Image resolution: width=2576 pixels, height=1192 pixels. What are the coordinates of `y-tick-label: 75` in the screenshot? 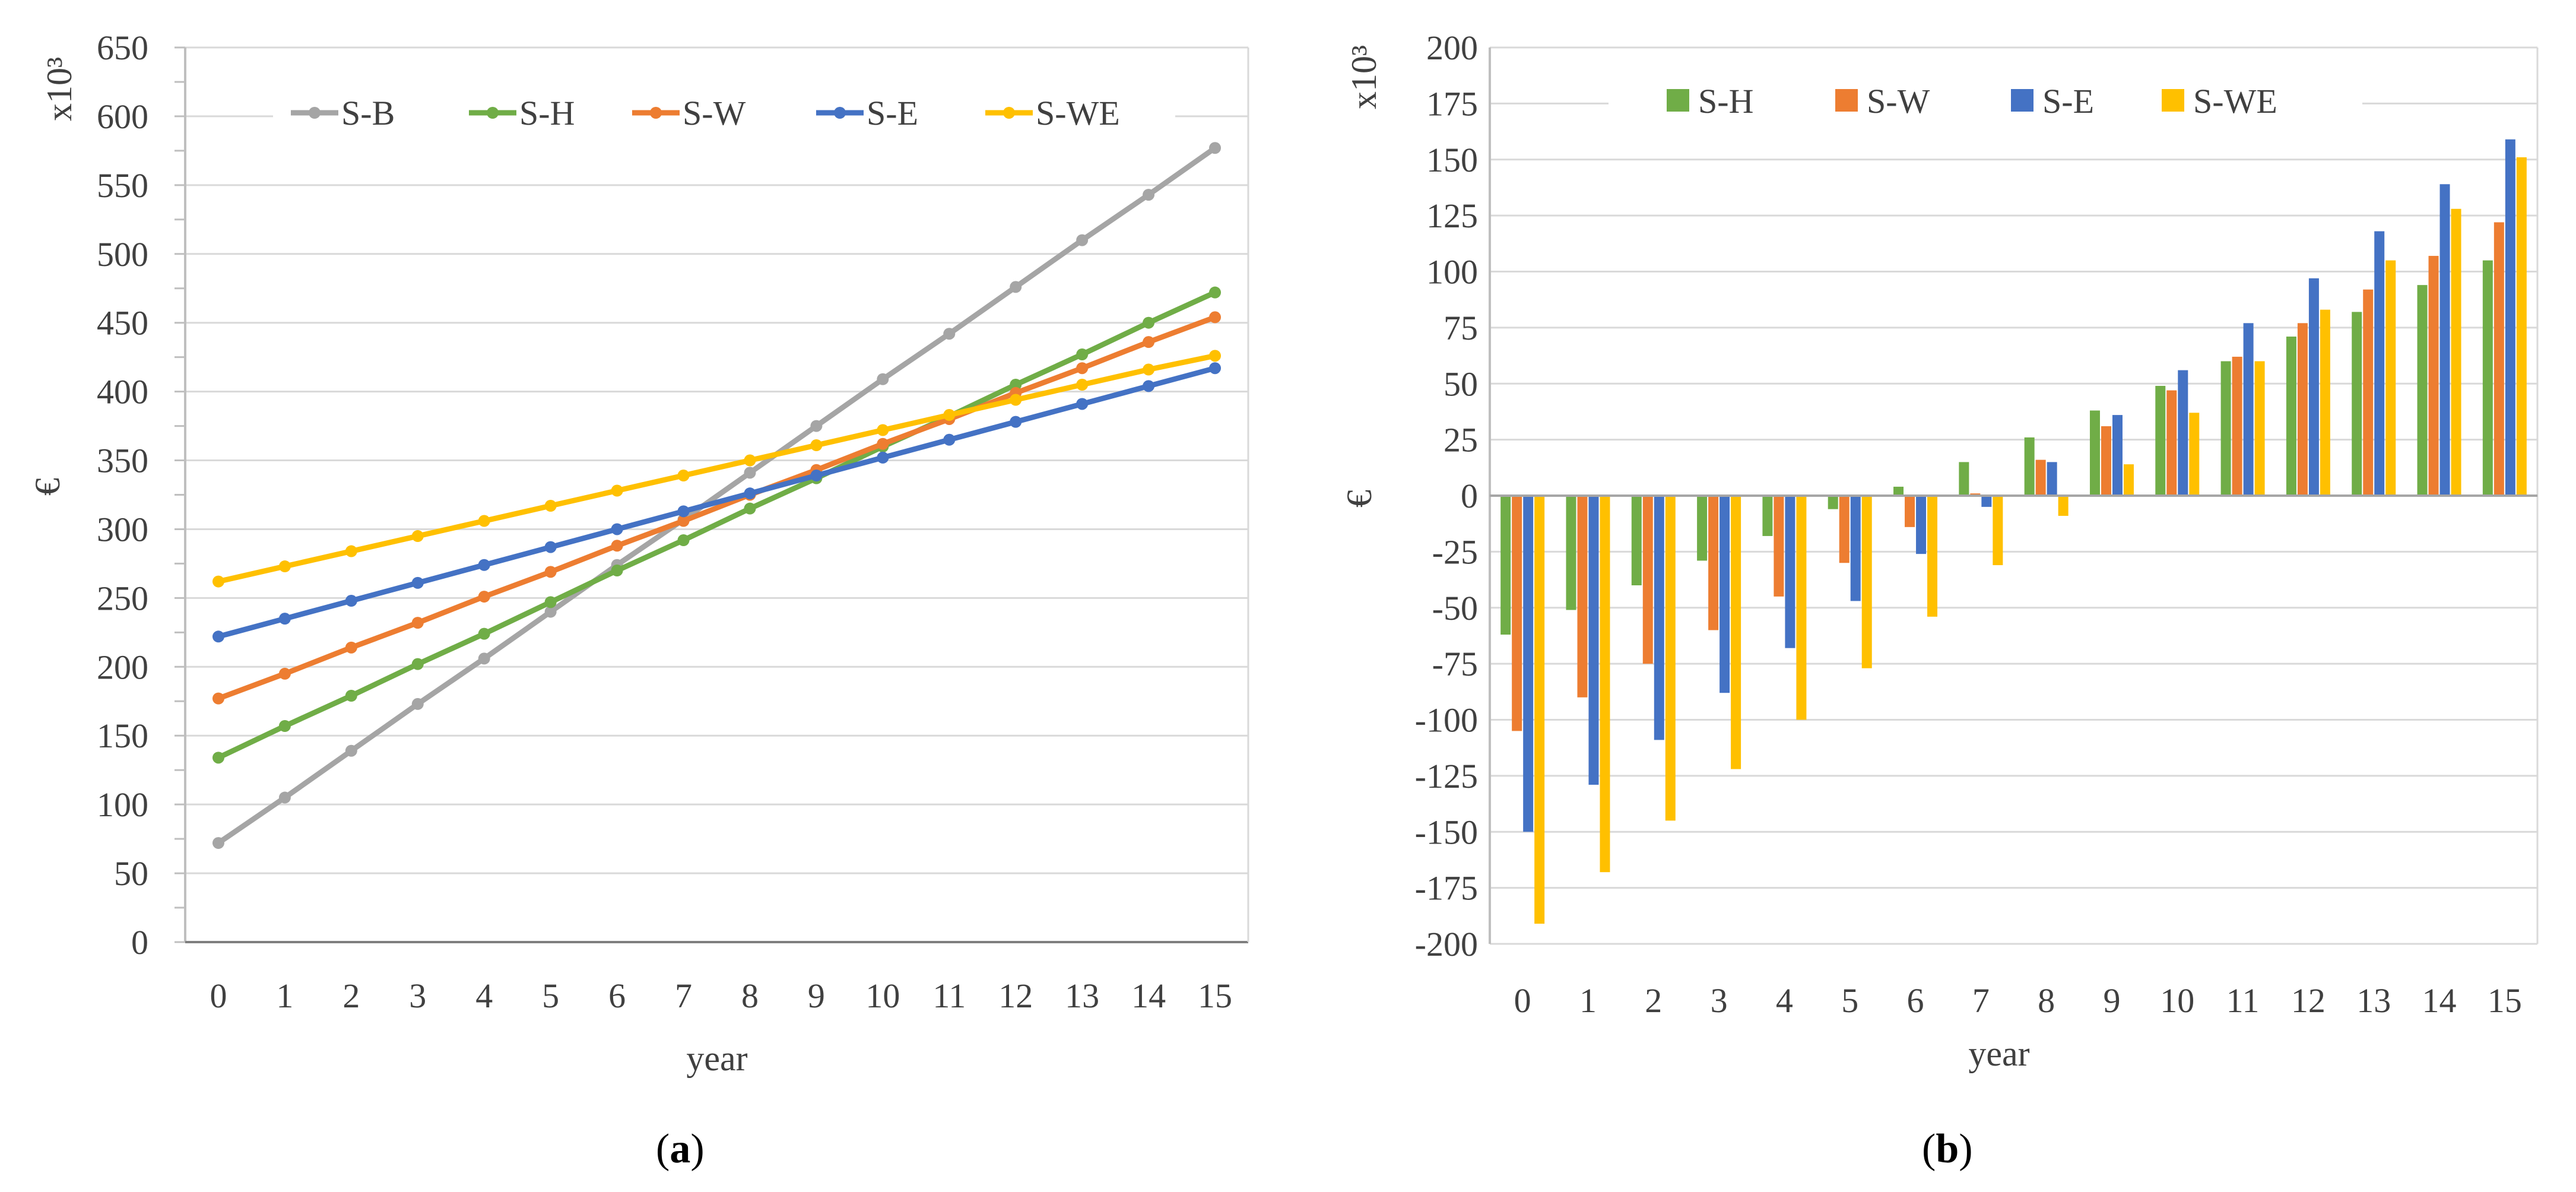 It's located at (1461, 328).